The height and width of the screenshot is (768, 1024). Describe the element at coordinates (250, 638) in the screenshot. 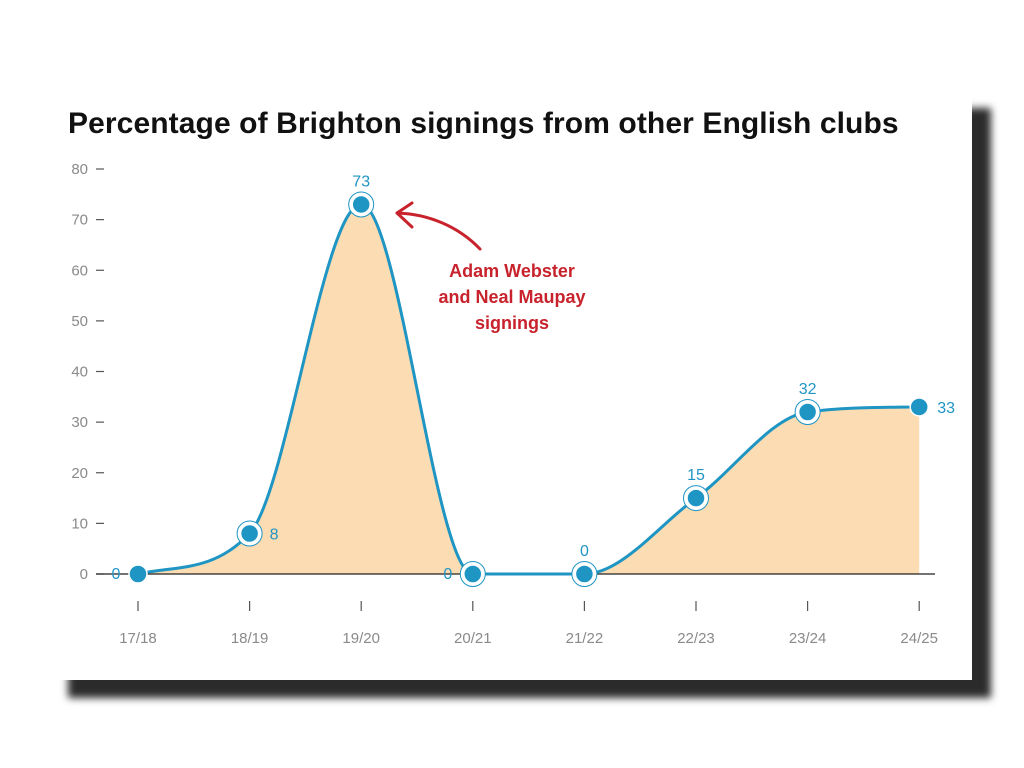

I see `x-tick-label: 18/19` at that location.